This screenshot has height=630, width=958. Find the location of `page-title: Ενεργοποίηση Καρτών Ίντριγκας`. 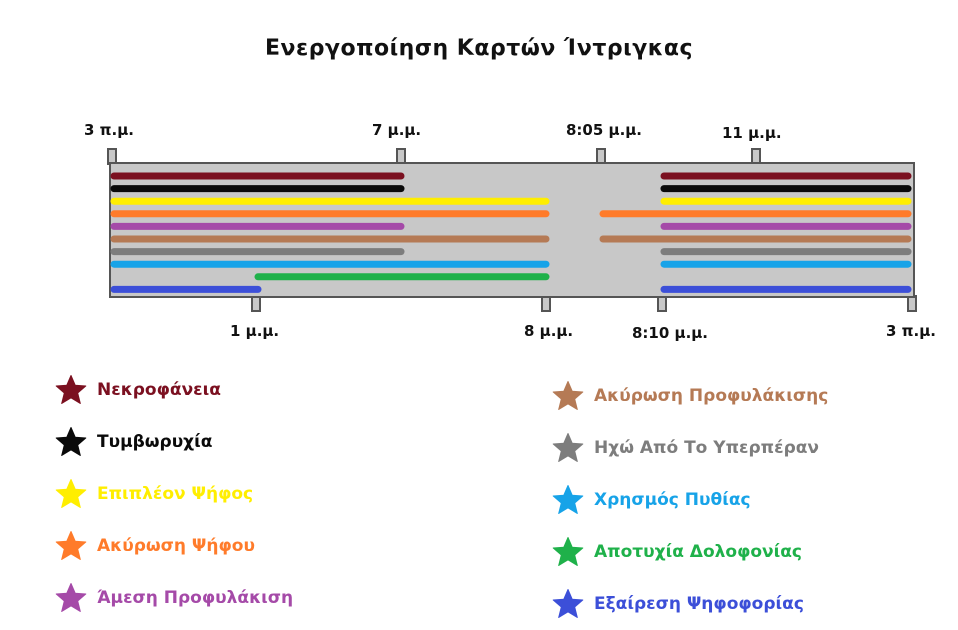

page-title: Ενεργοποίηση Καρτών Ίντριγκας is located at coordinates (479, 48).